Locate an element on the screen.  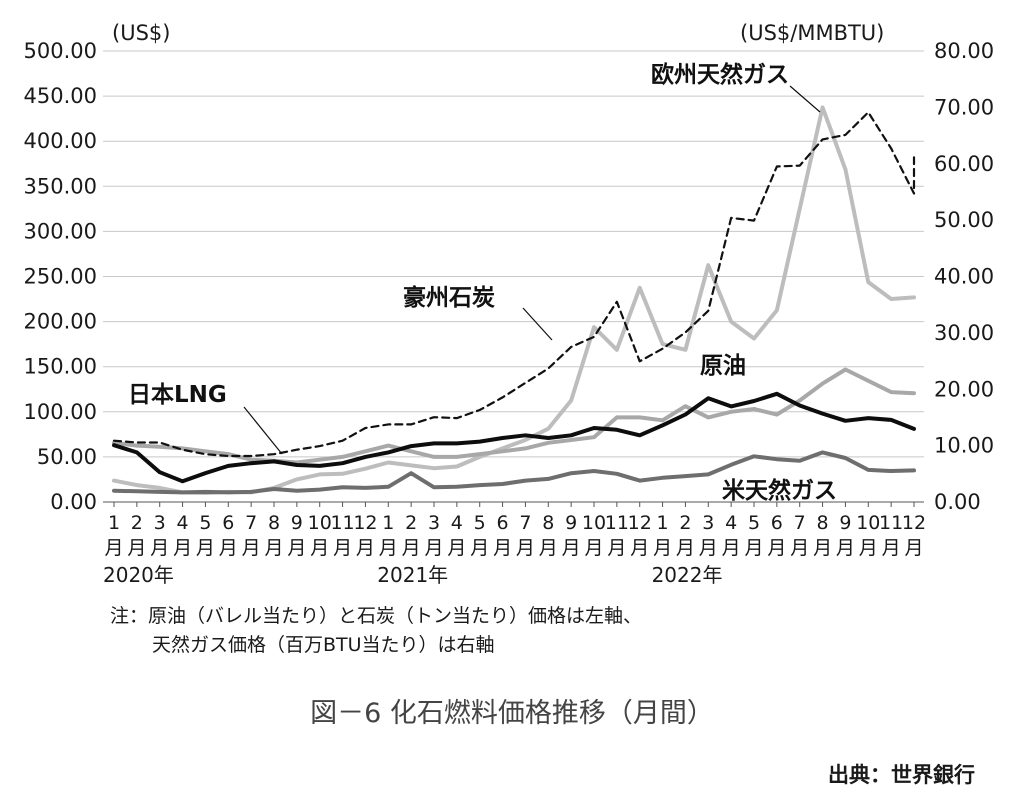
left-axis-unit: (US$) is located at coordinates (141, 33).